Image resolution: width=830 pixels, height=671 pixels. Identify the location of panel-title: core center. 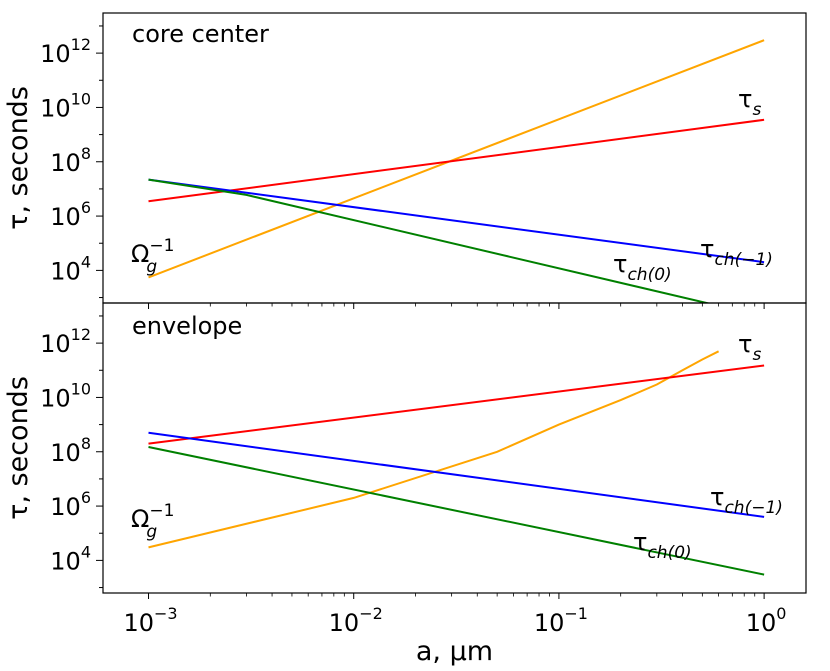
(200, 34).